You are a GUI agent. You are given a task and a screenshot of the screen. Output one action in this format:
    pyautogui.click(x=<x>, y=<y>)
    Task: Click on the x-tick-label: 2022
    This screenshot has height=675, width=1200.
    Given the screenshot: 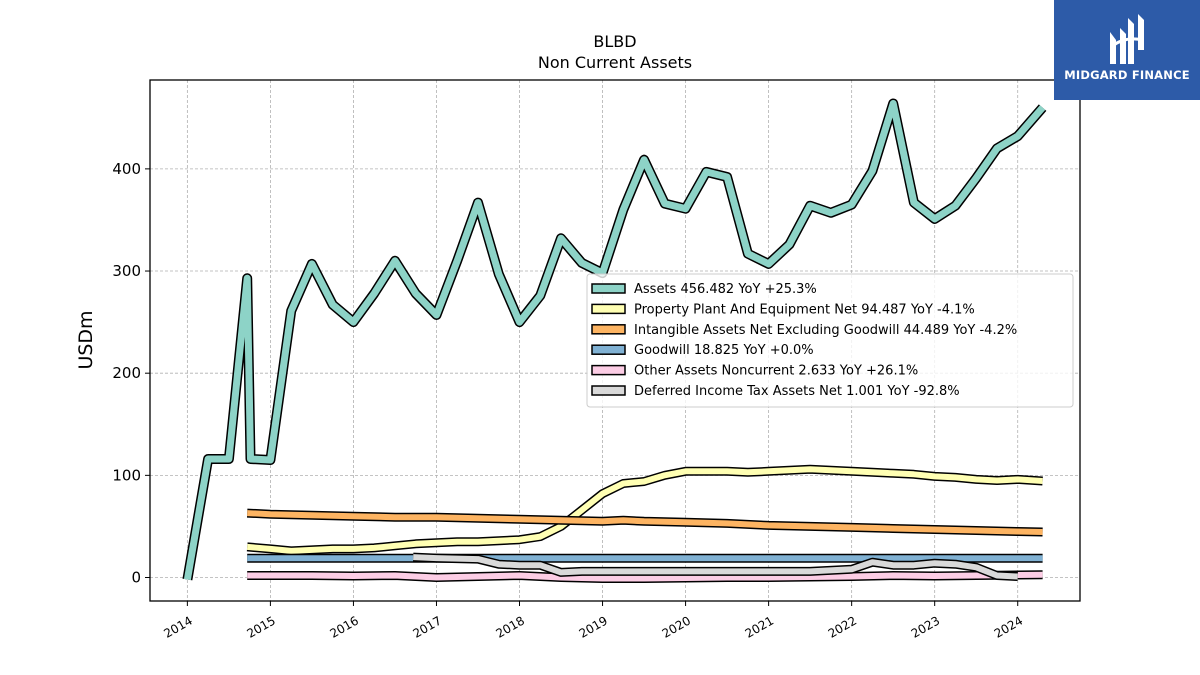 What is the action you would take?
    pyautogui.click(x=842, y=626)
    